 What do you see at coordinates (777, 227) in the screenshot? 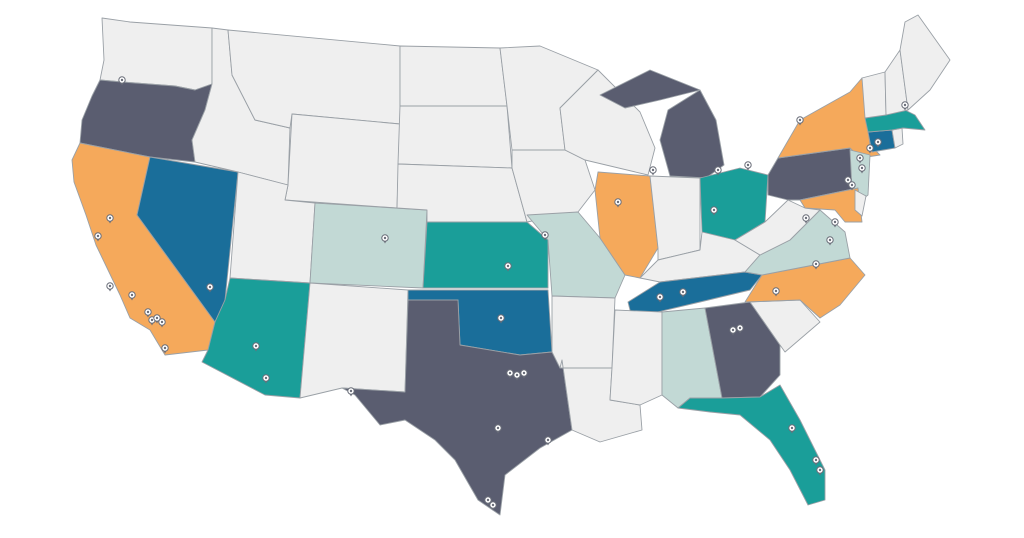
I see `state-west-virginia` at bounding box center [777, 227].